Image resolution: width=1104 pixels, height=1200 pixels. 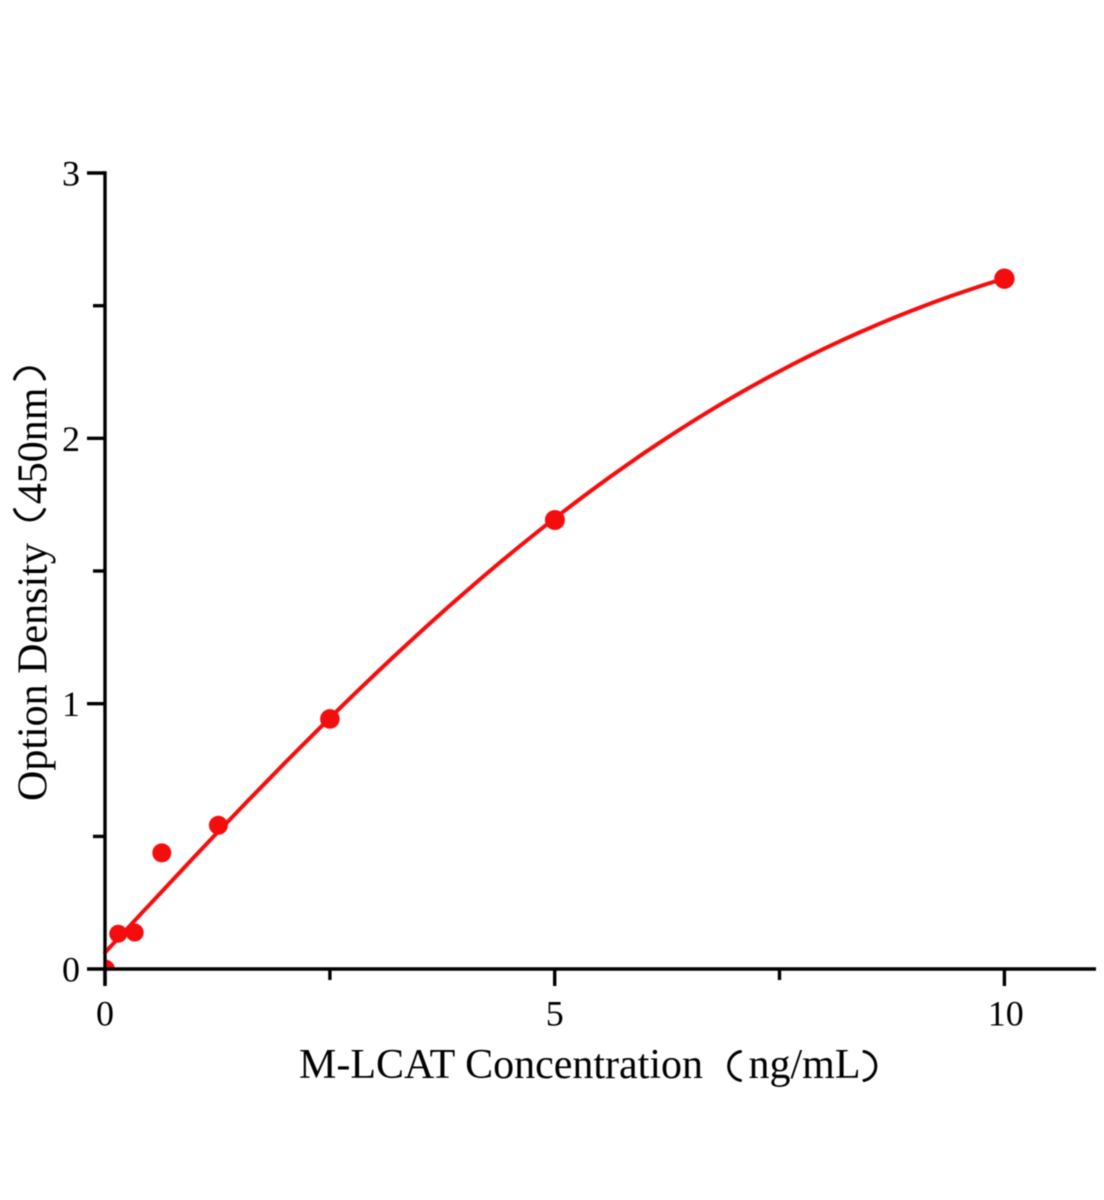 I want to click on svg-text: 450nm, so click(x=34, y=445).